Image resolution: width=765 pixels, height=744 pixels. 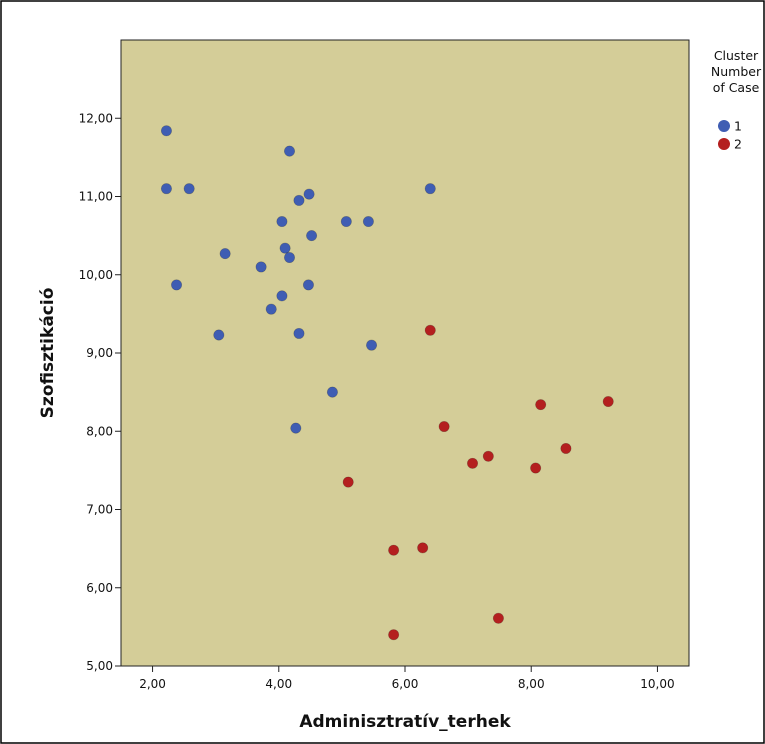 What do you see at coordinates (152, 684) in the screenshot?
I see `x-tick-label: 2,00` at bounding box center [152, 684].